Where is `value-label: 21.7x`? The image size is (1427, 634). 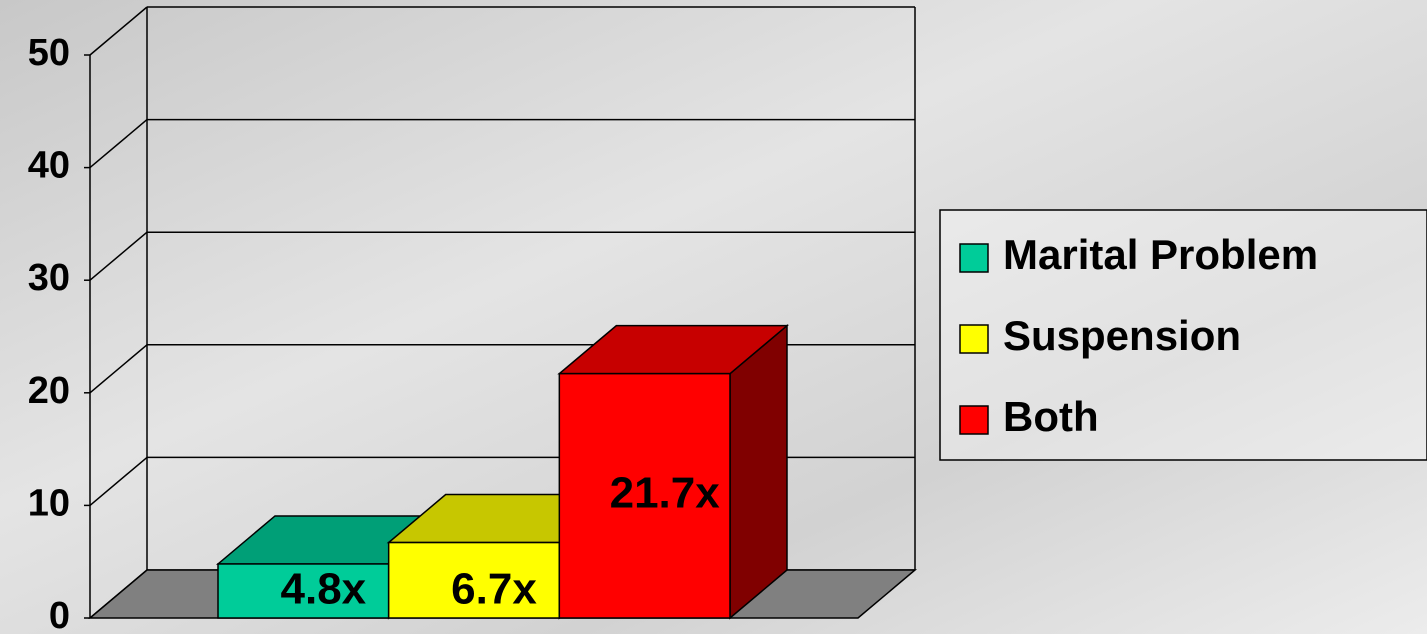
value-label: 21.7x is located at coordinates (665, 492).